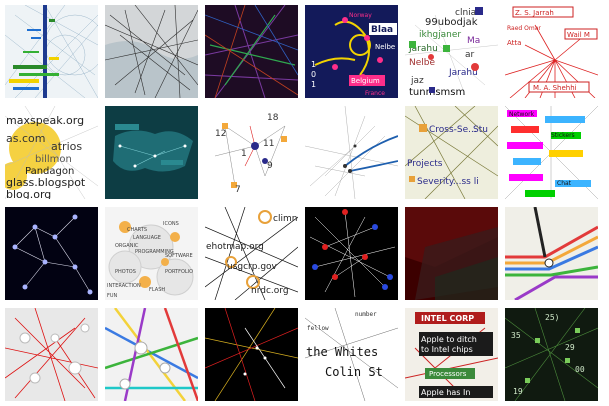 The width and height of the screenshot is (609, 406). Describe the element at coordinates (448, 374) in the screenshot. I see `label-processors: Processors` at that location.